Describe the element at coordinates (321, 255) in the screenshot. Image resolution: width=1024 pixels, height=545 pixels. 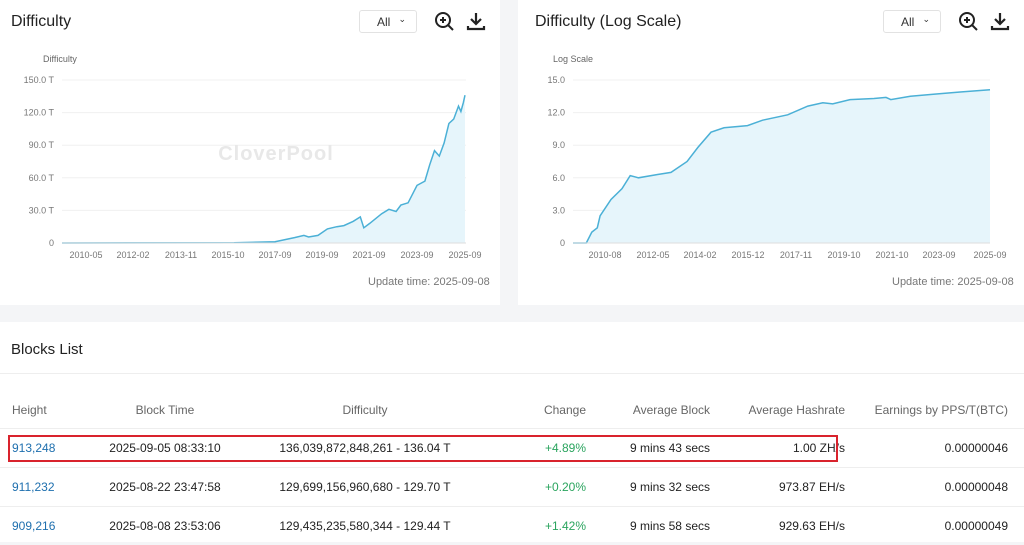
I see `x-tick-label: 2019-09` at that location.